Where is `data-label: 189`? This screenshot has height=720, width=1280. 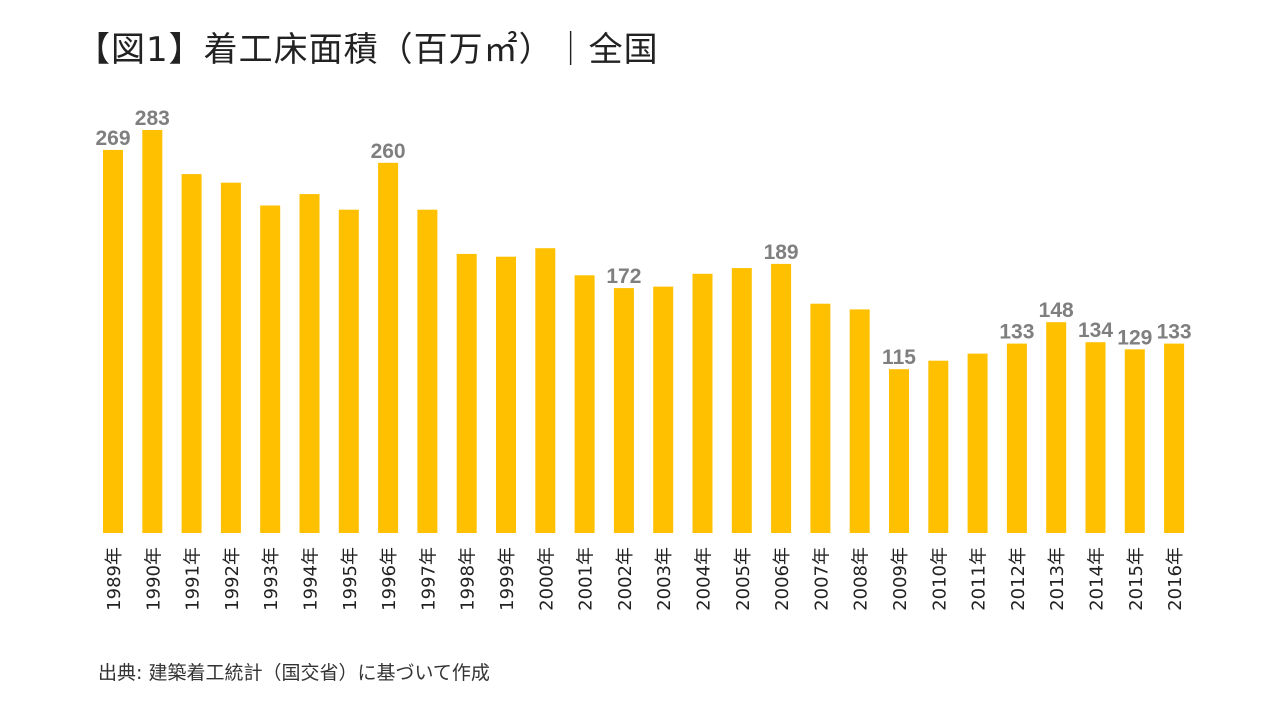
data-label: 189 is located at coordinates (781, 252).